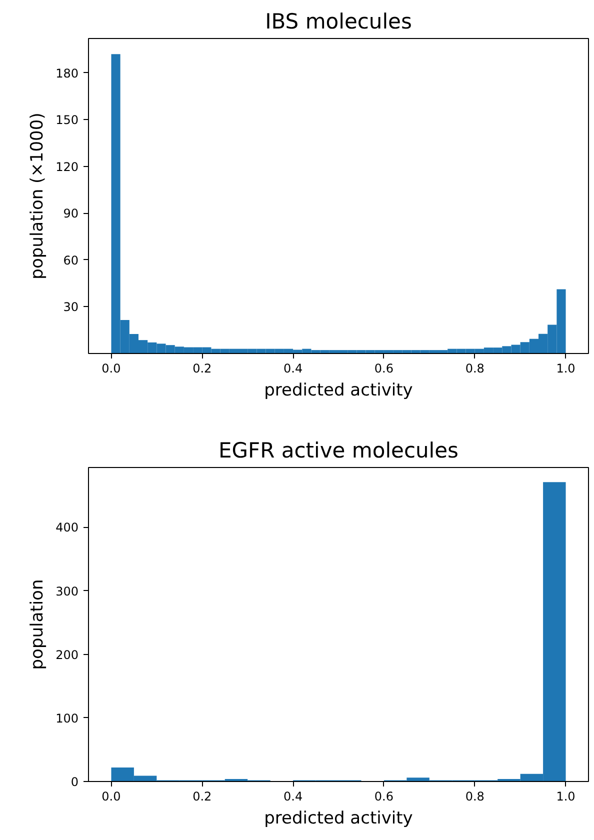 This screenshot has height=840, width=594. What do you see at coordinates (338, 22) in the screenshot?
I see `chart-title: IBS molecules` at bounding box center [338, 22].